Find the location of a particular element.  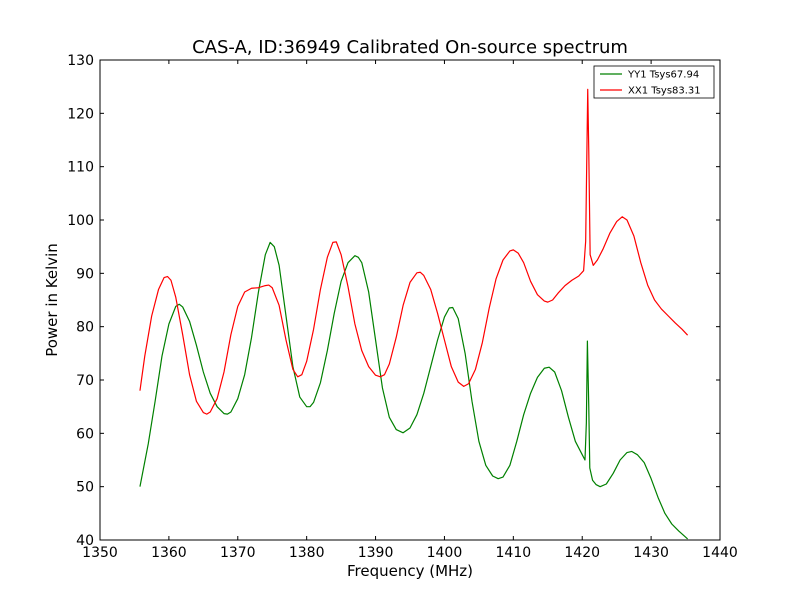

y-tick-label: 40 is located at coordinates (85, 541).